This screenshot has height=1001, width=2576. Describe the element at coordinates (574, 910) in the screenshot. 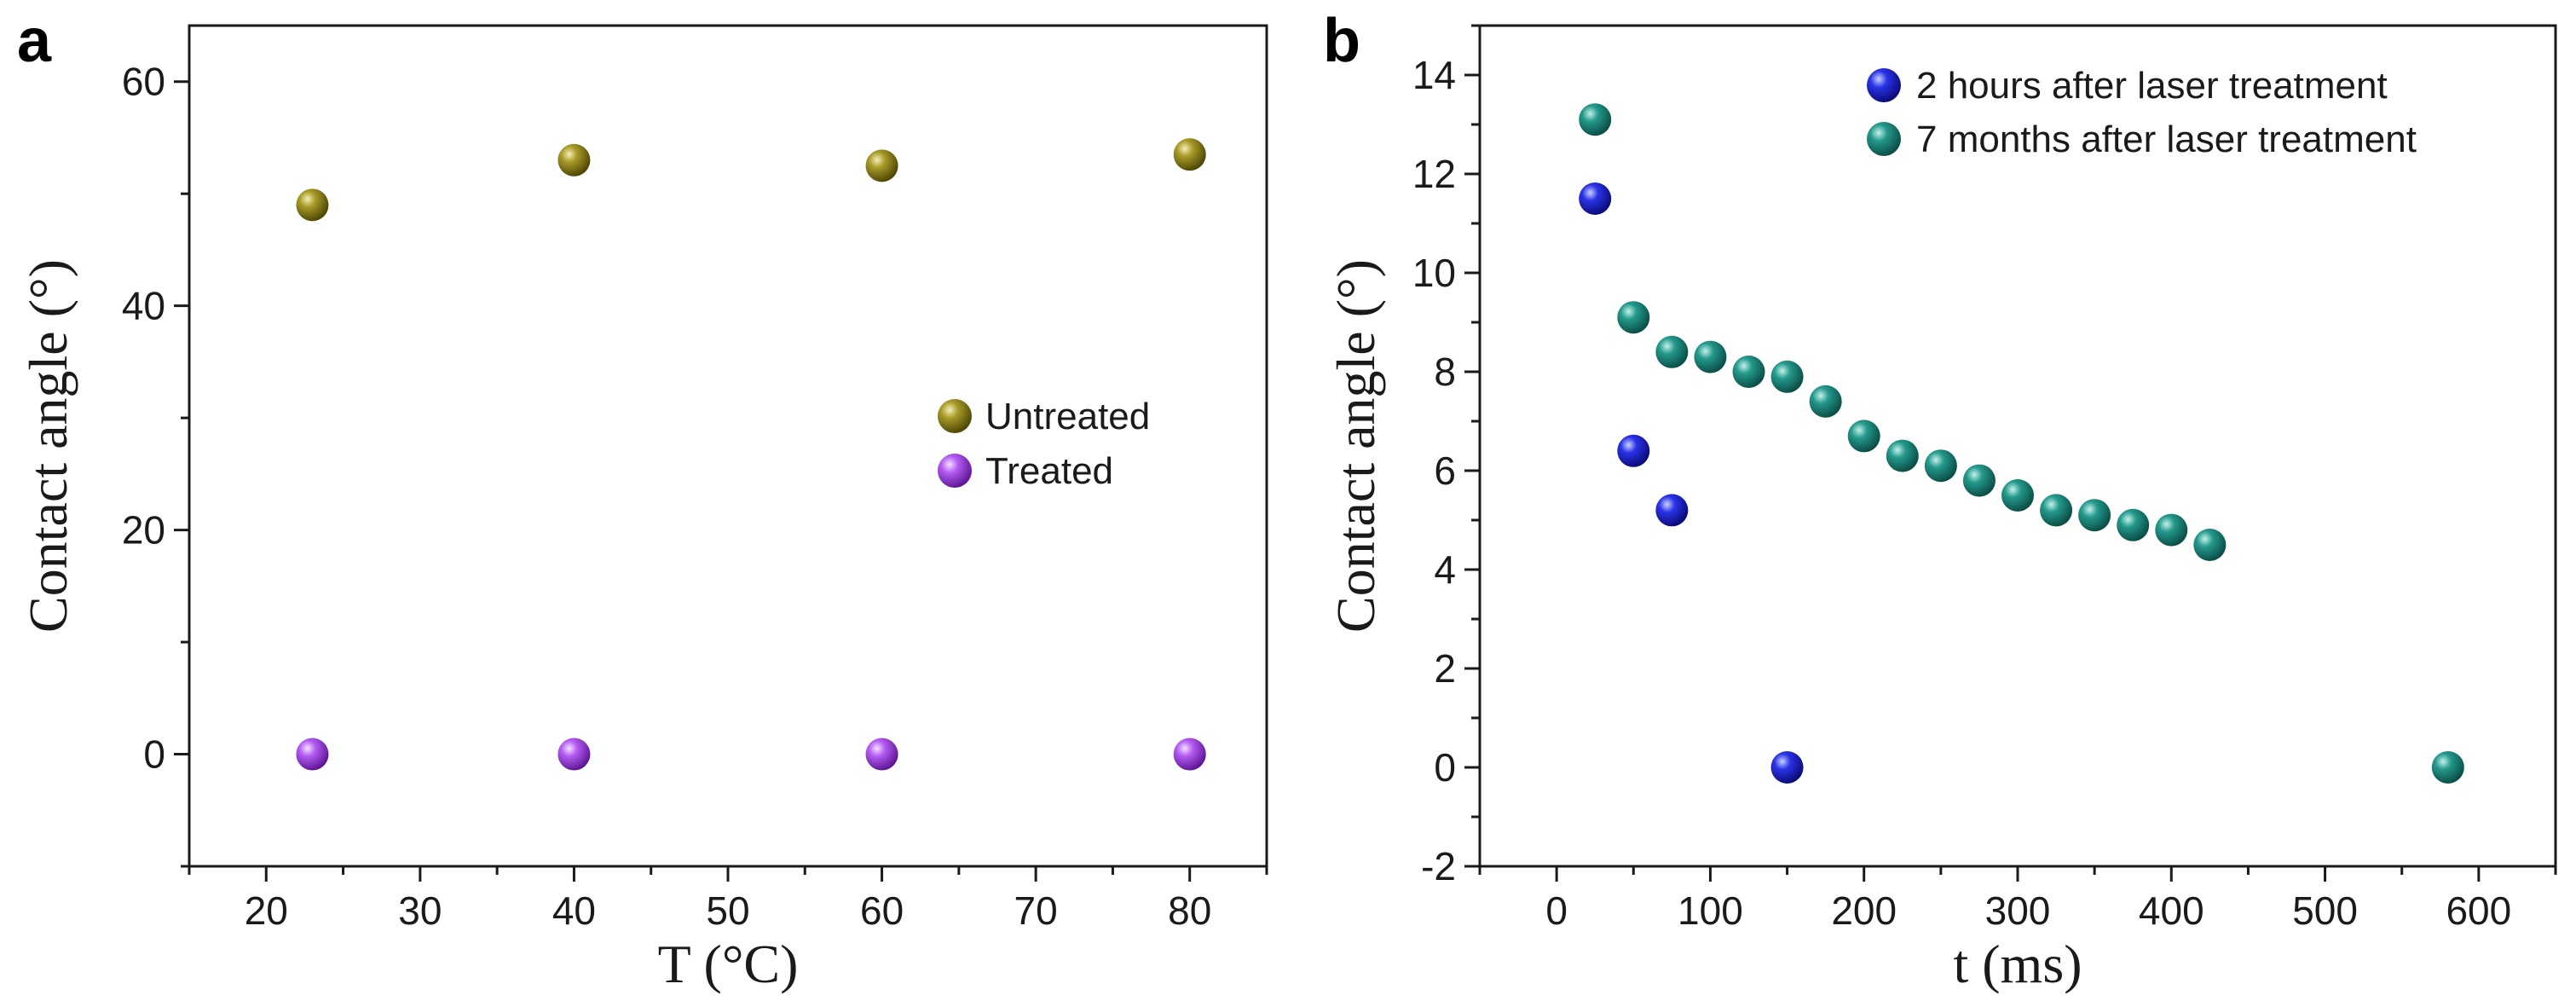

I see `x-tick-label: 40` at that location.